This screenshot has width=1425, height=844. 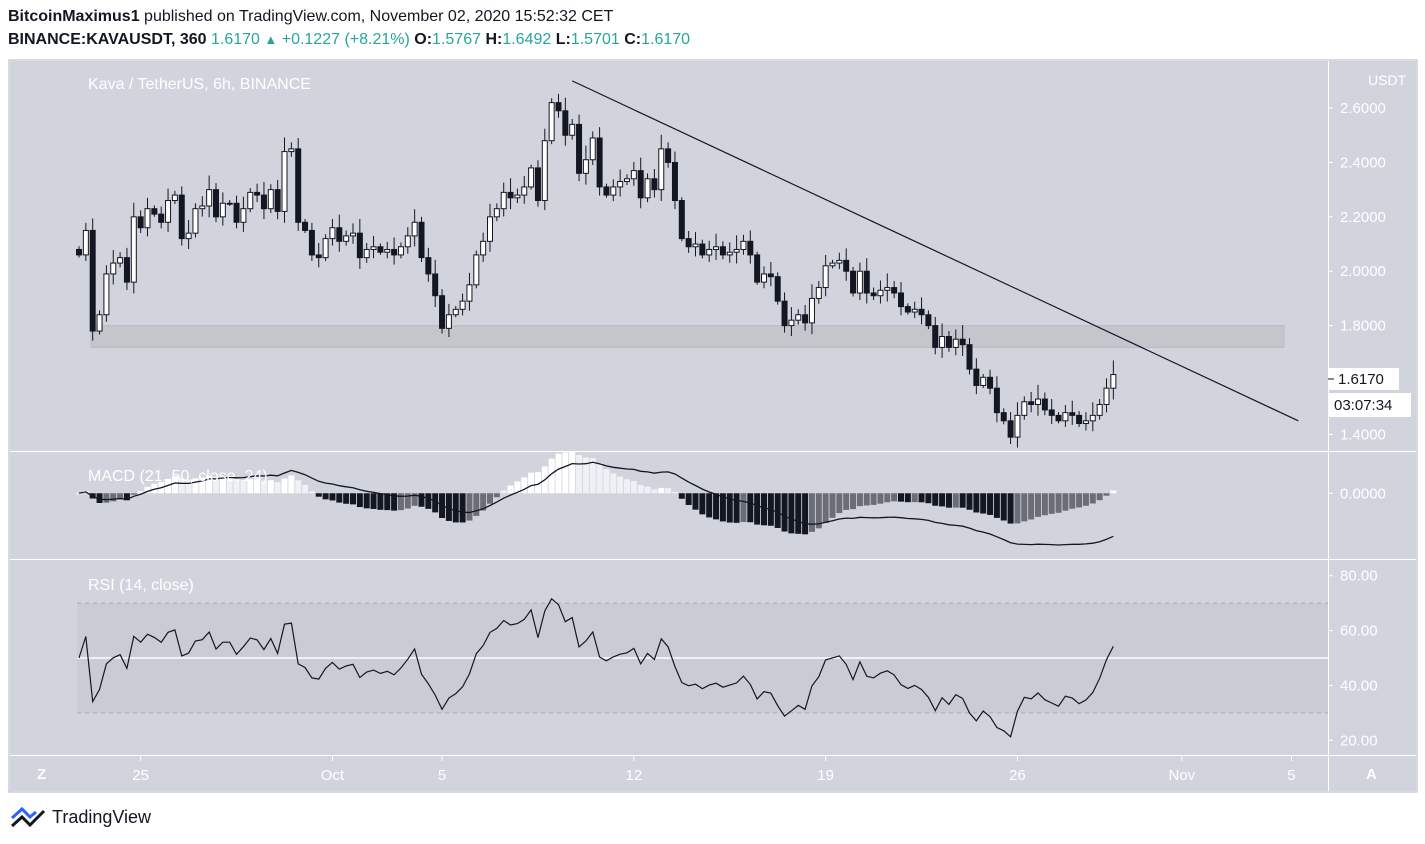 I want to click on time-axis, so click(x=669, y=773).